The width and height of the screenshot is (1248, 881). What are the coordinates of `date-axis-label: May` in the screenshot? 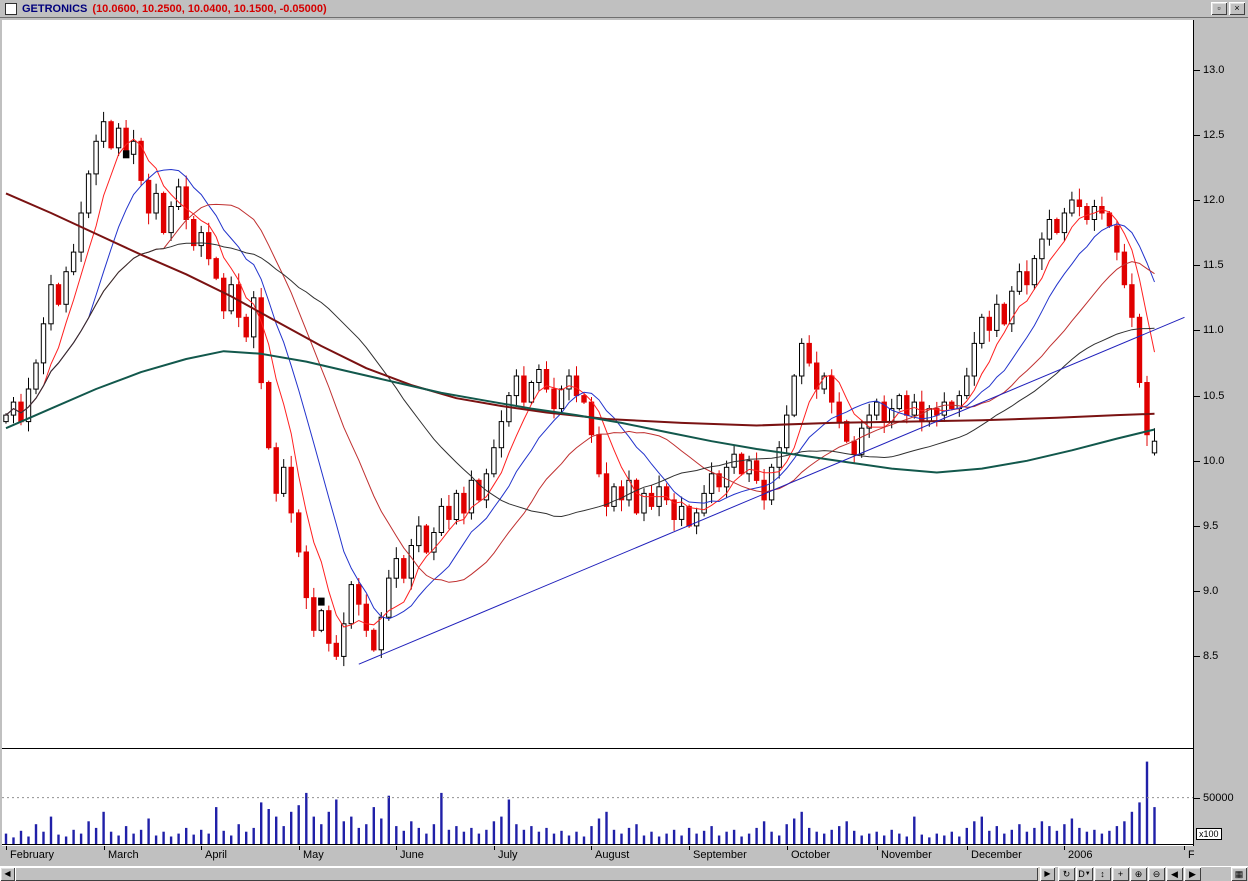 It's located at (313, 855).